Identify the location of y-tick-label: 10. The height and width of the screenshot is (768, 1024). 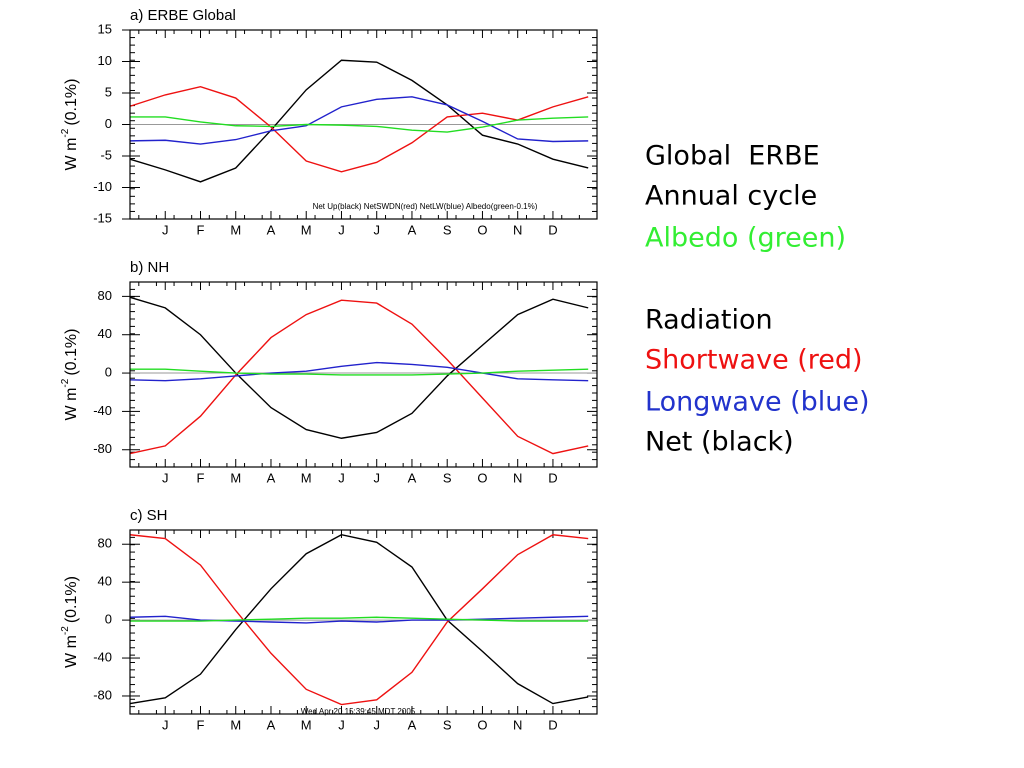
(105, 60).